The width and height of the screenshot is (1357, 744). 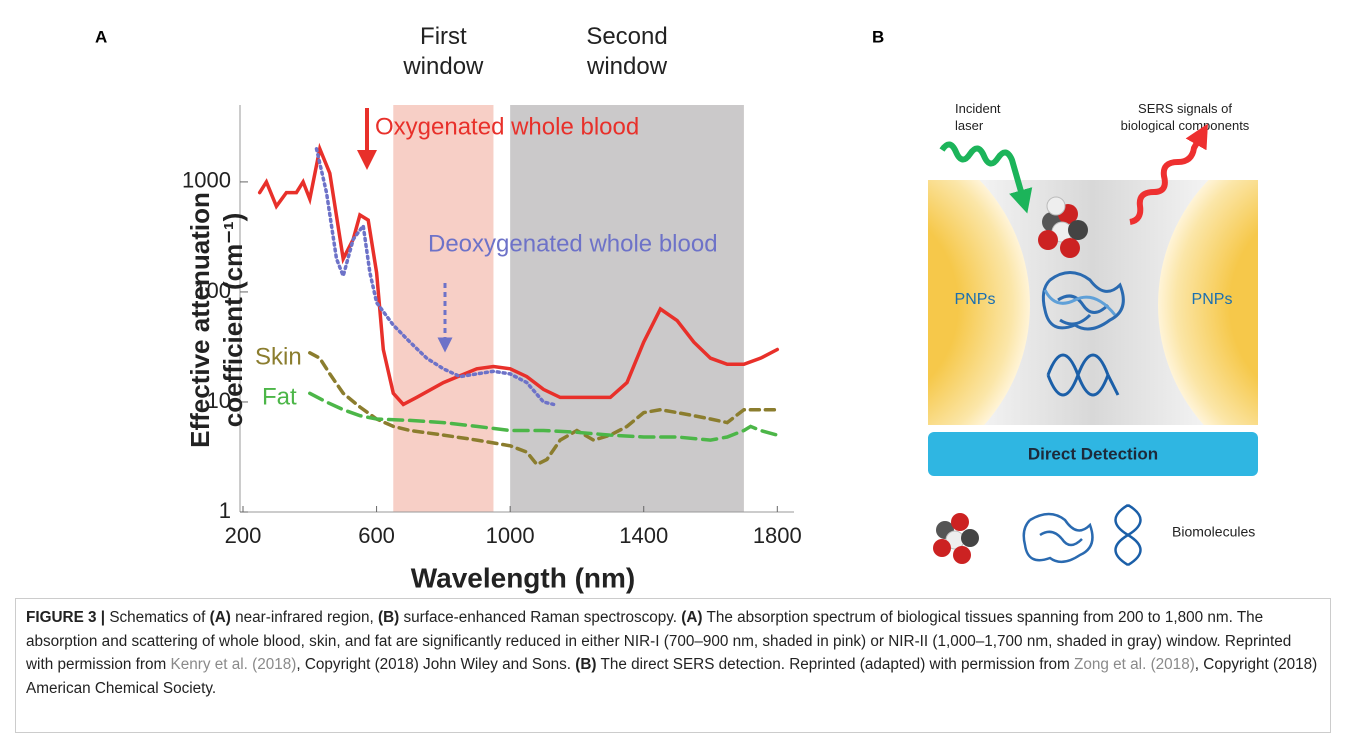 What do you see at coordinates (540, 617) in the screenshot?
I see `caption-text: surface-enhanced Raman spectroscopy.` at bounding box center [540, 617].